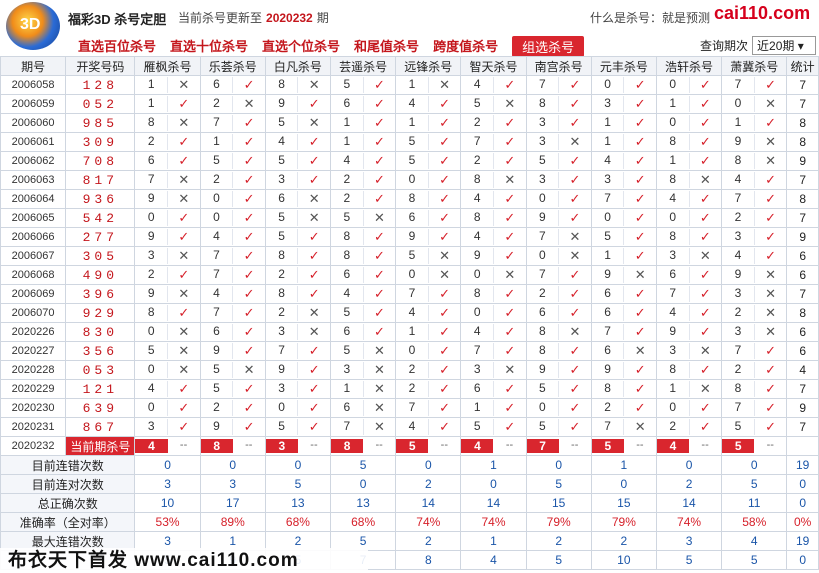 The height and width of the screenshot is (573, 819). Describe the element at coordinates (33, 275) in the screenshot. I see `row-issue: 2006068` at that location.